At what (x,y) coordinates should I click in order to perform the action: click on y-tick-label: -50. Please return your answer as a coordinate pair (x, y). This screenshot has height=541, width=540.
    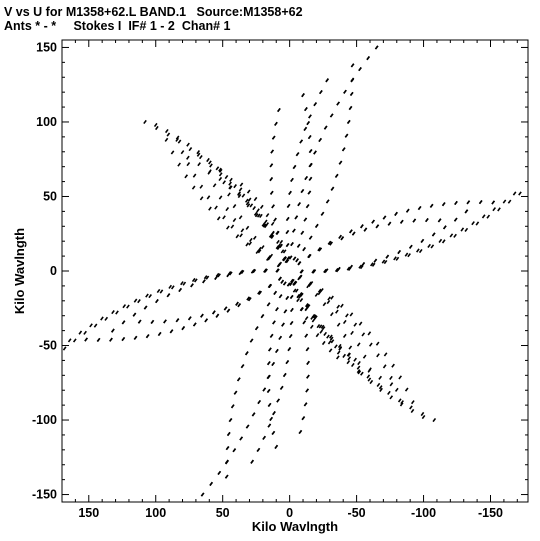
    Looking at the image, I should click on (48, 346).